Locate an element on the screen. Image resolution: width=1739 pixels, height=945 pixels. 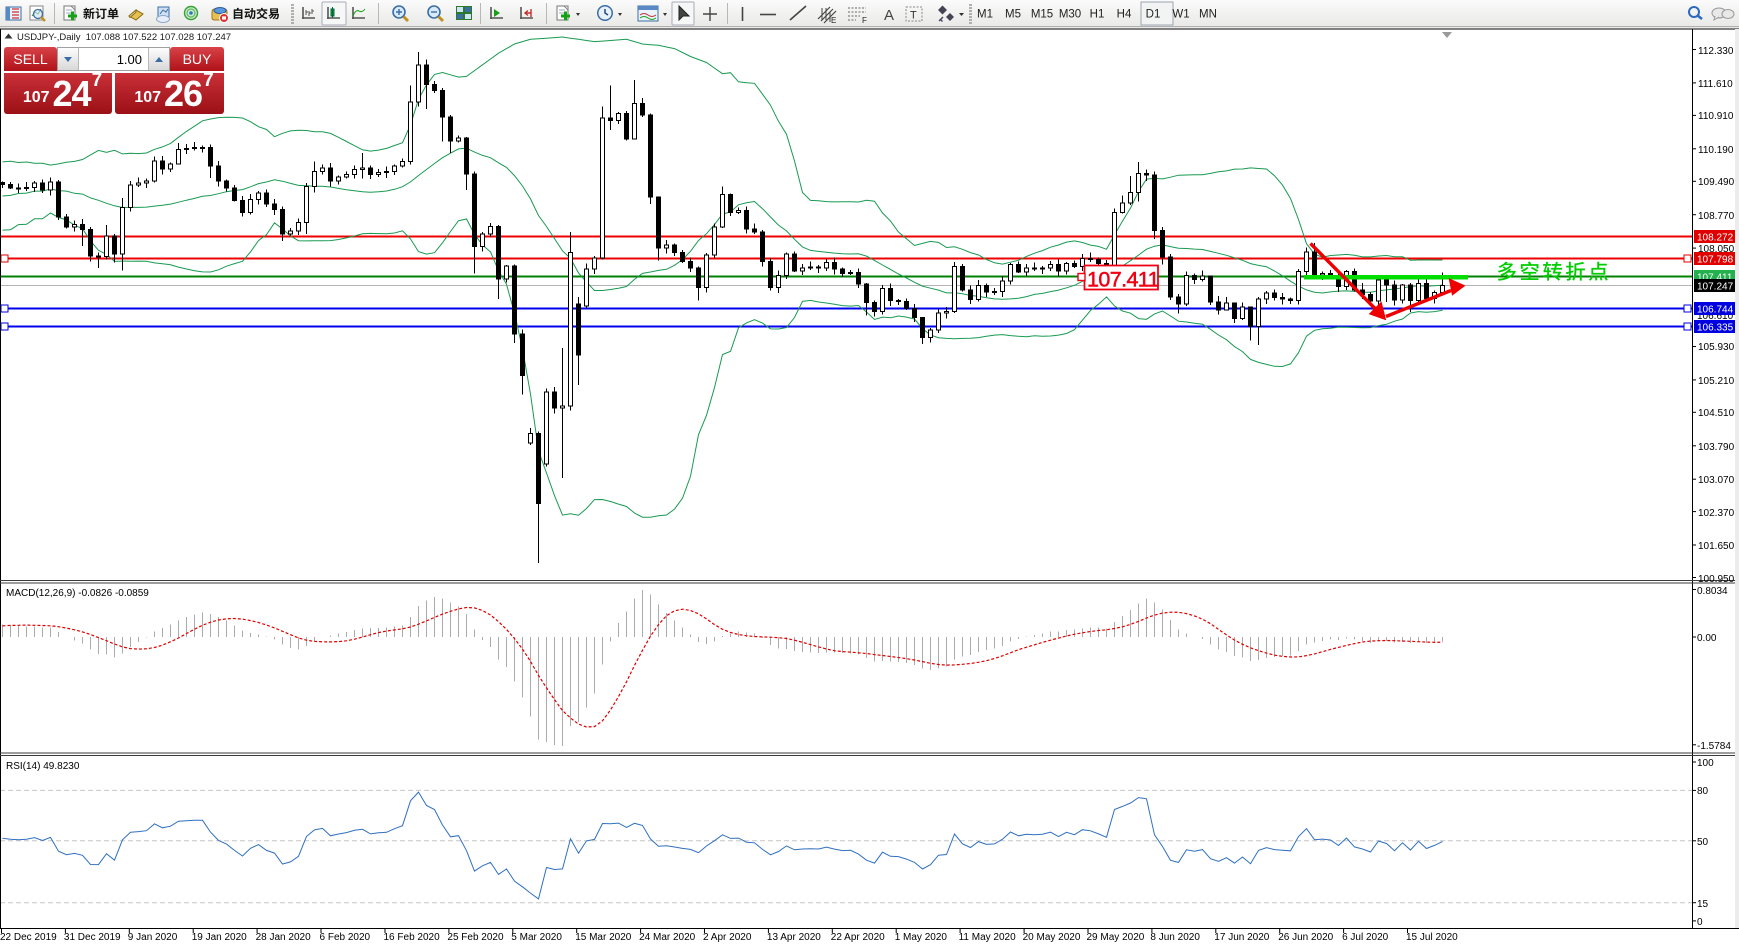
svg-text: 6 Jul 2020 is located at coordinates (1365, 937).